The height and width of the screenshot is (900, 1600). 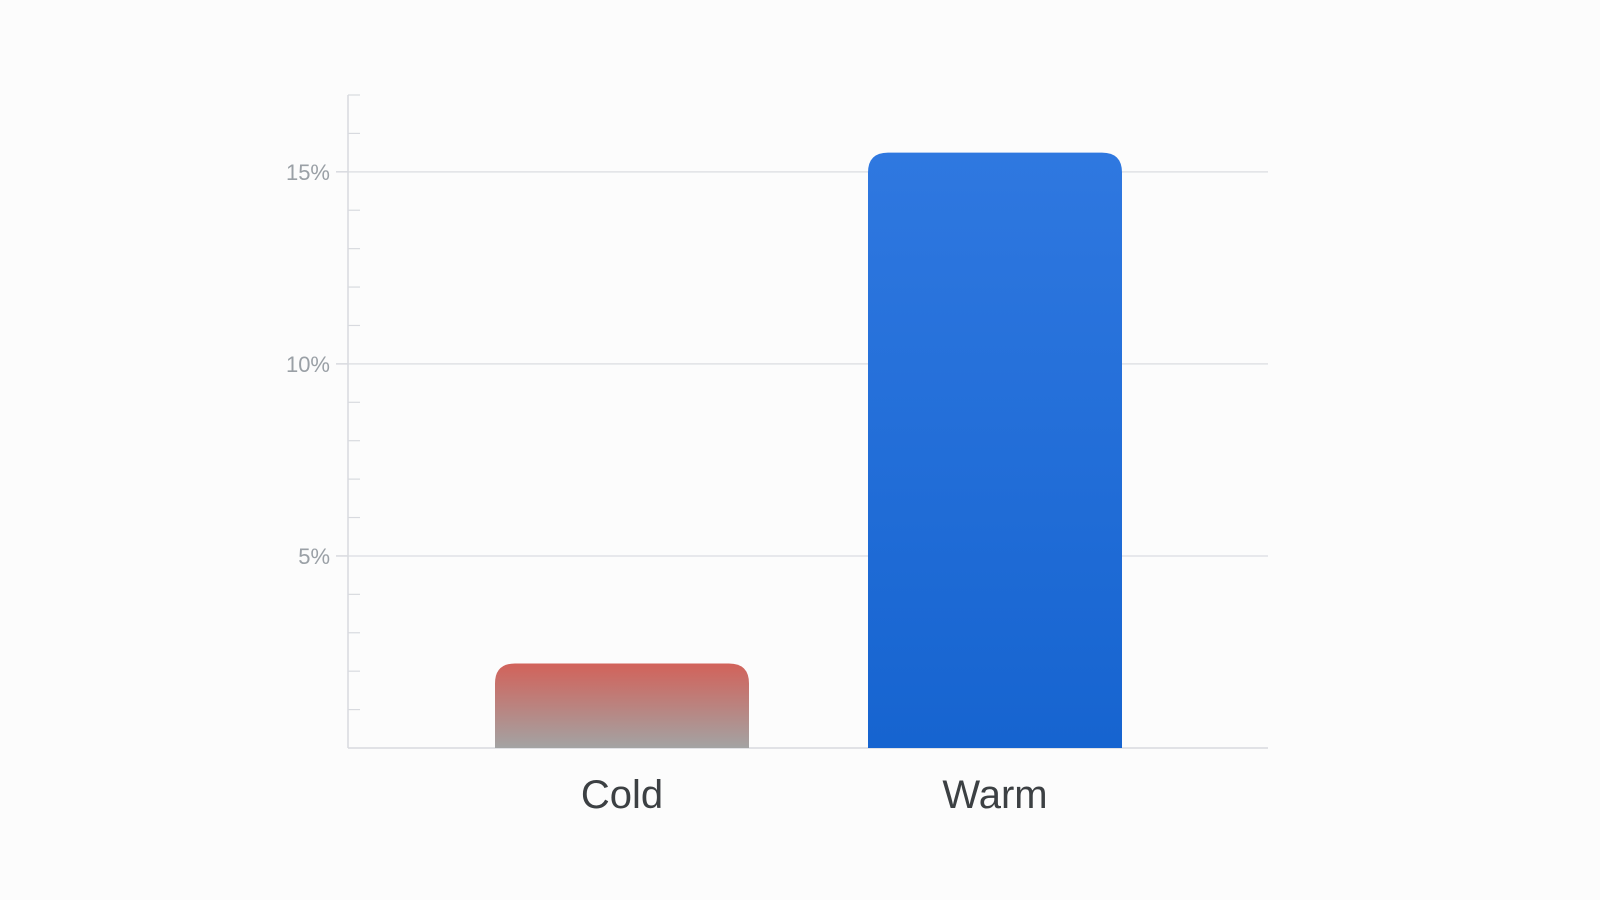 What do you see at coordinates (308, 172) in the screenshot?
I see `y-tick-label: 15%` at bounding box center [308, 172].